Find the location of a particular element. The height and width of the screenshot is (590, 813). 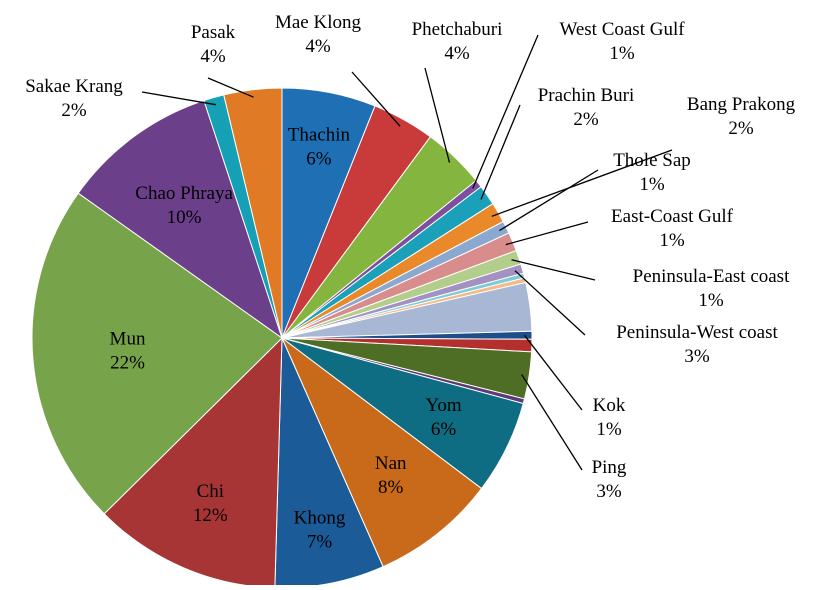

slice-label-east-coast-gulf: East-Coast Gulf is located at coordinates (672, 216).